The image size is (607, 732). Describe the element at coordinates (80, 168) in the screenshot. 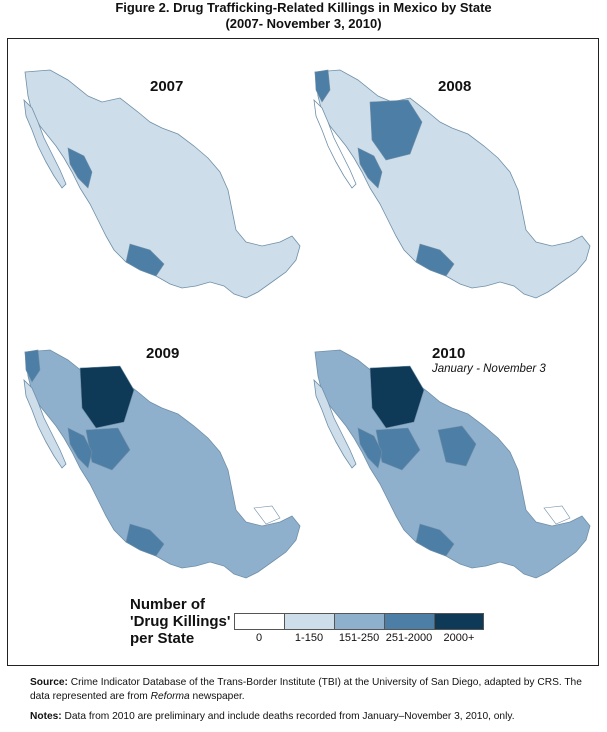

I see `state-sinaloa` at that location.